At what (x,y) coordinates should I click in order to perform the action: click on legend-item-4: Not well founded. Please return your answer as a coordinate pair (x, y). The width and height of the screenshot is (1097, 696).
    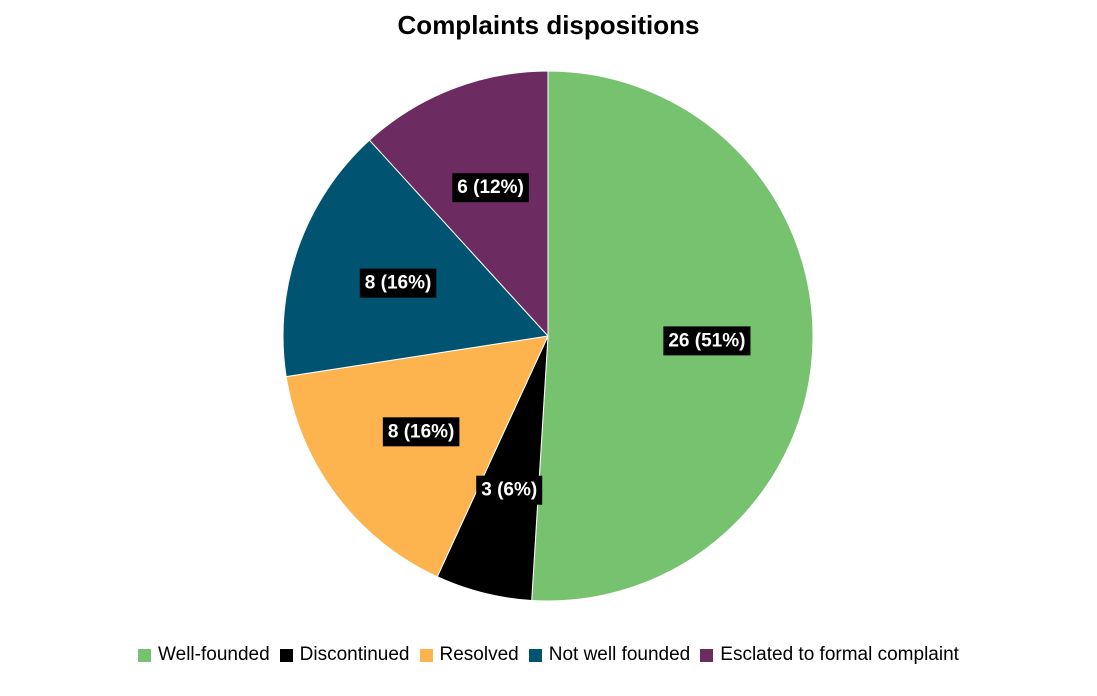
    Looking at the image, I should click on (609, 655).